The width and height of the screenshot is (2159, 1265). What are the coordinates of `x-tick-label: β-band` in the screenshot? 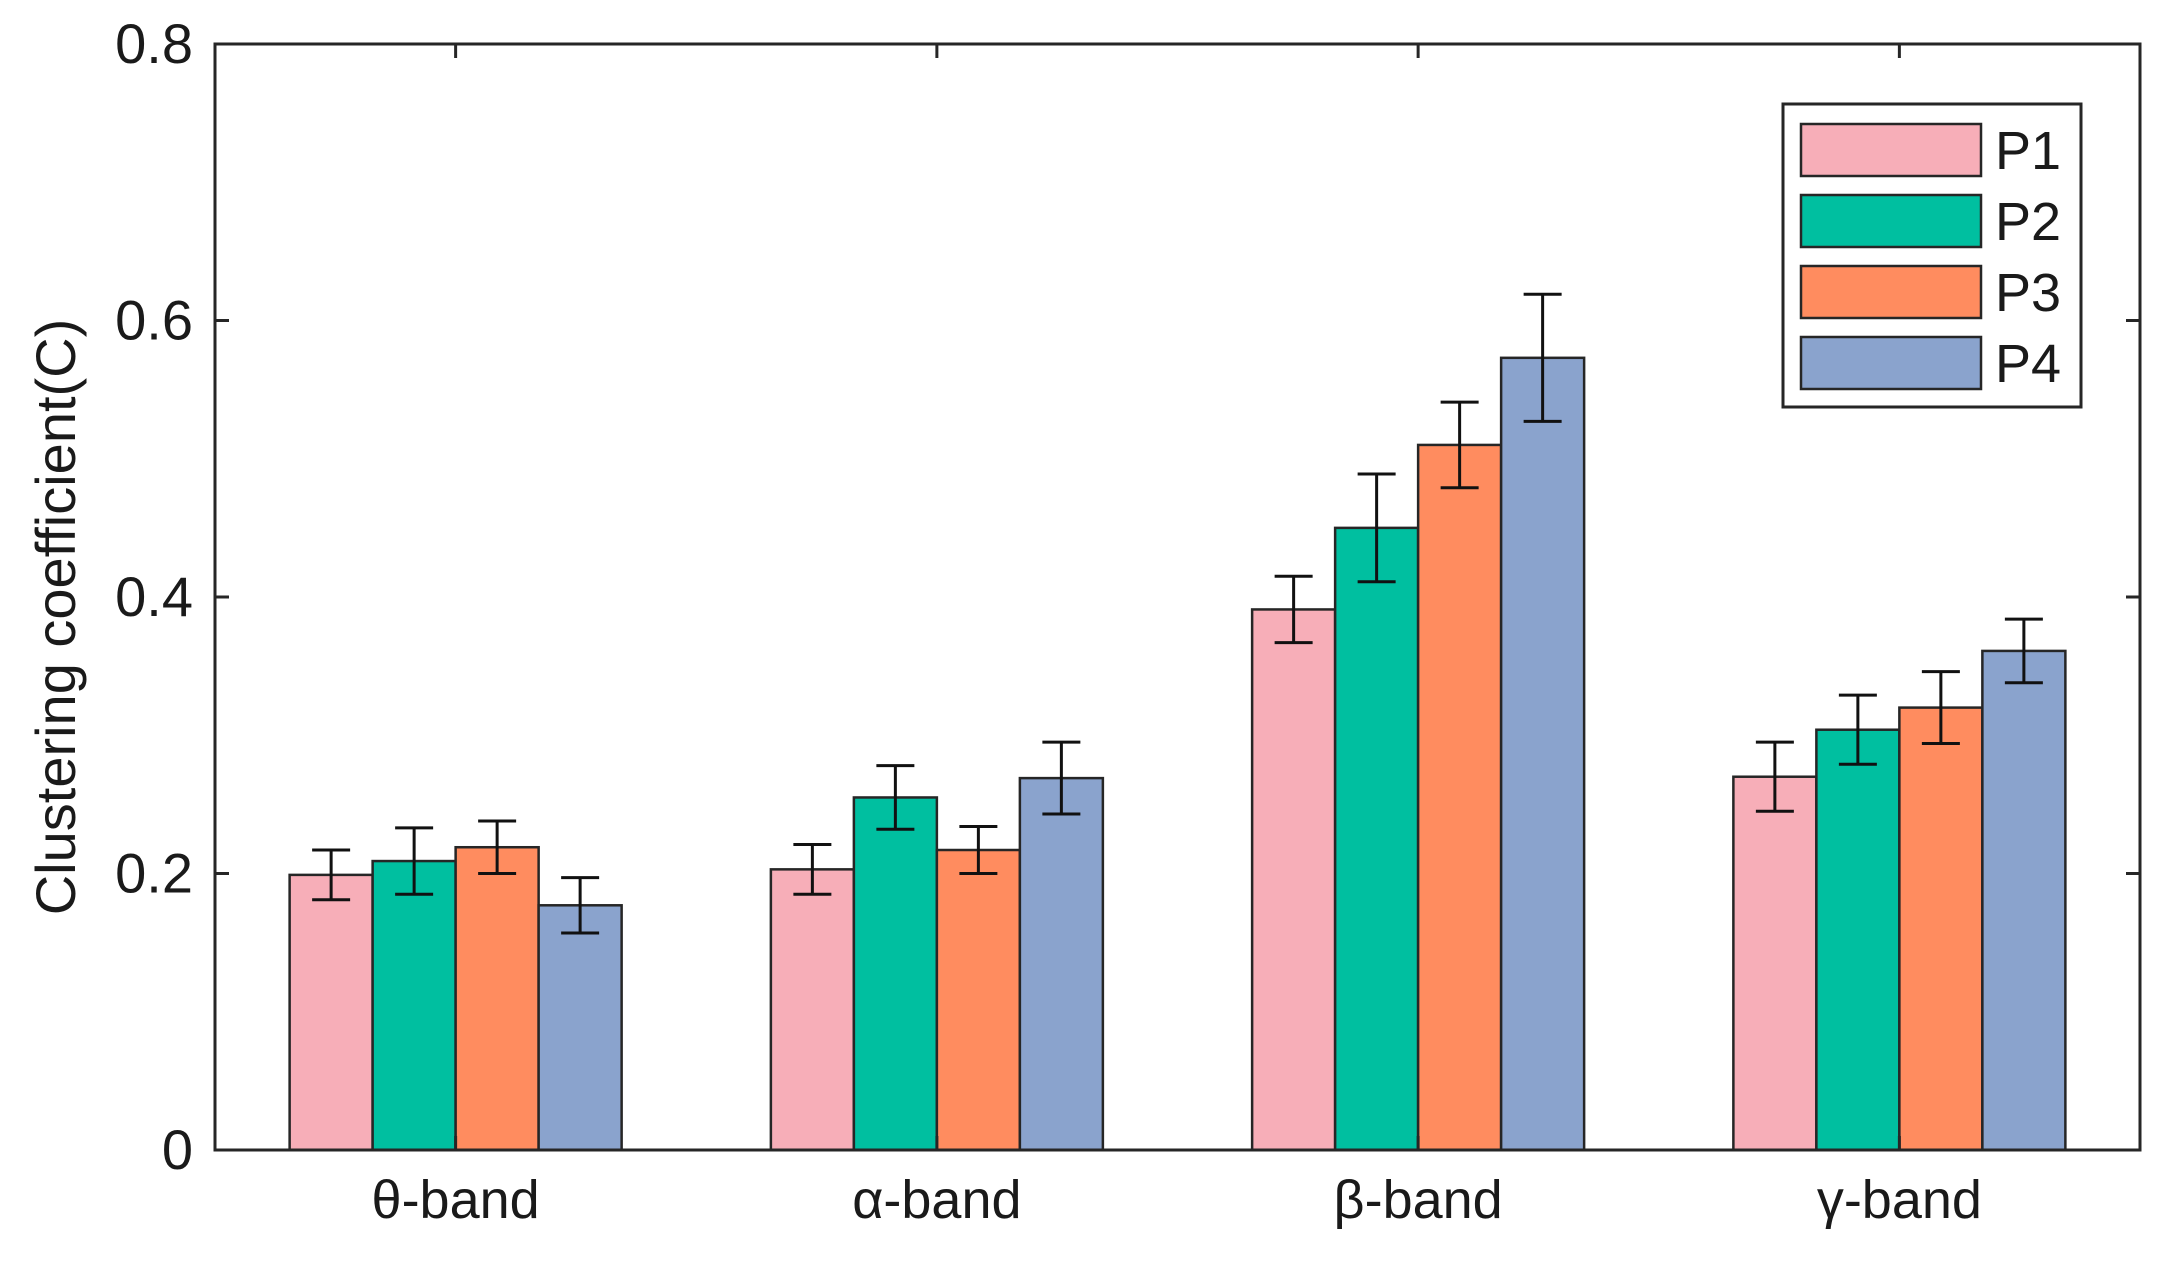 It's located at (1418, 1200).